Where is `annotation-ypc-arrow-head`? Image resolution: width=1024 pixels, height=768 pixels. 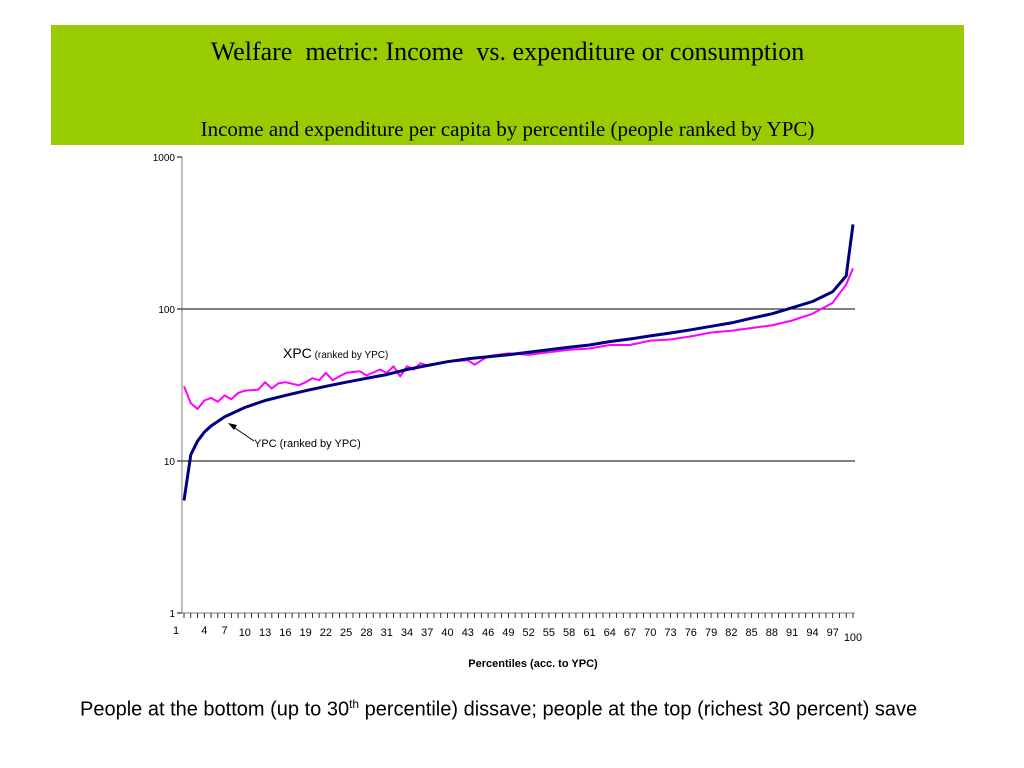 annotation-ypc-arrow-head is located at coordinates (232, 426).